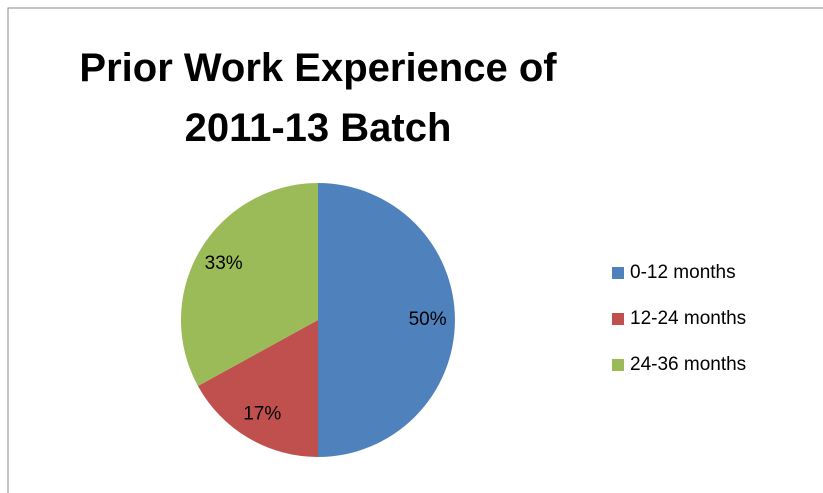 The width and height of the screenshot is (823, 493). Describe the element at coordinates (683, 272) in the screenshot. I see `legend-label: 0-12 months` at that location.